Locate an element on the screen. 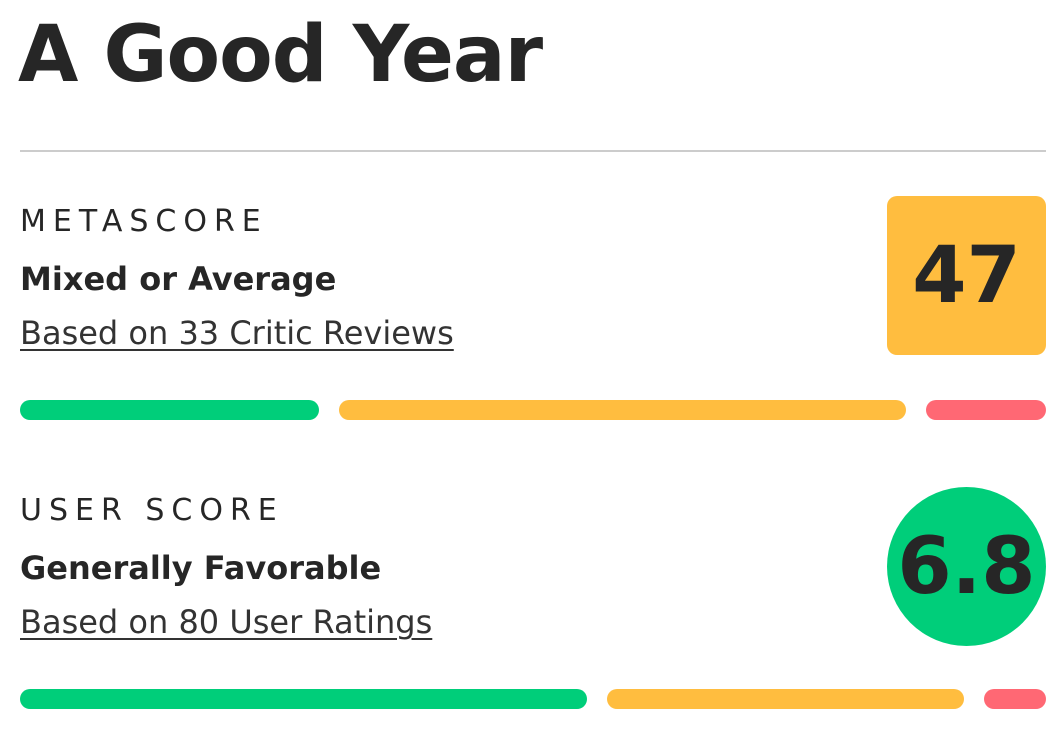  verdict: Mixed or Average is located at coordinates (178, 279).